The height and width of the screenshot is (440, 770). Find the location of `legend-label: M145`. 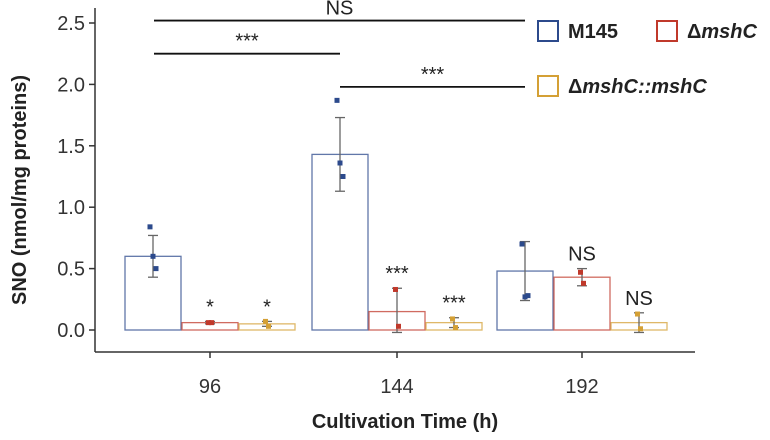

legend-label: M145 is located at coordinates (593, 32).